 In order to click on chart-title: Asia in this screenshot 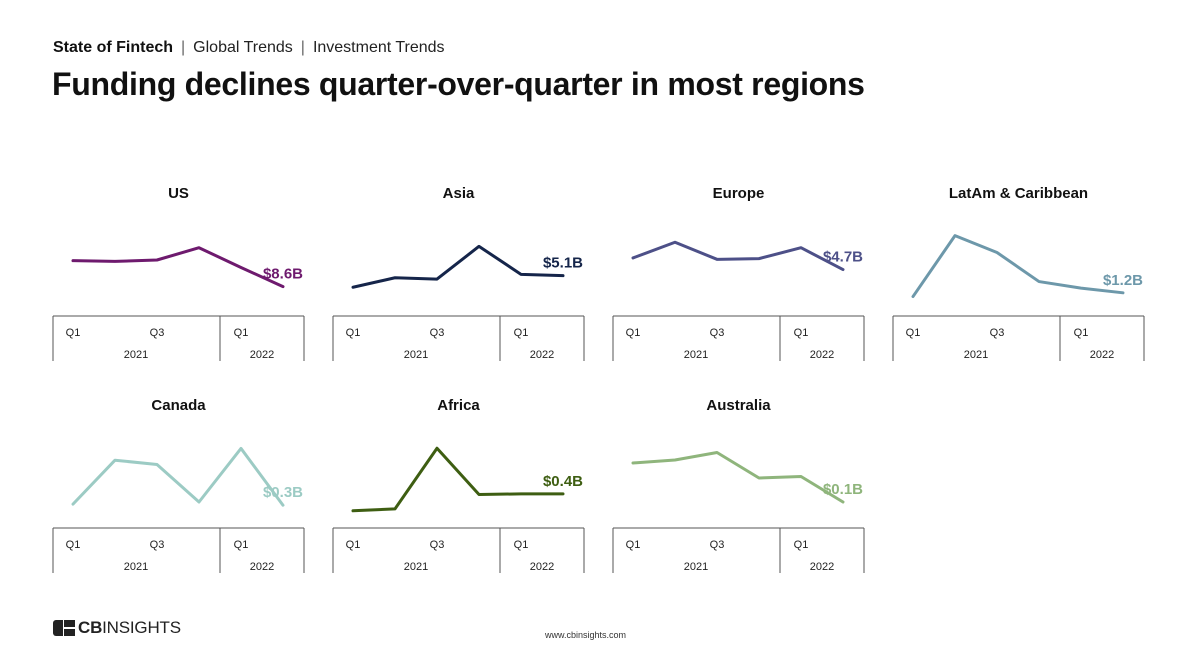, I will do `click(459, 193)`.